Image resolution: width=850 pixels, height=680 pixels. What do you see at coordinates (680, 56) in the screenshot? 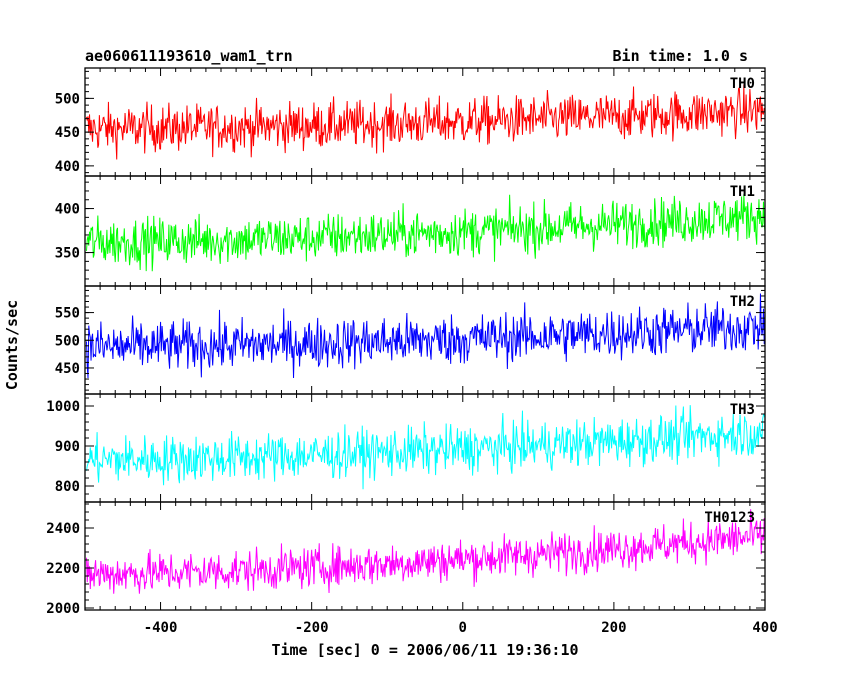
I see `bin-time-label: Bin time: 1.0 s` at bounding box center [680, 56].